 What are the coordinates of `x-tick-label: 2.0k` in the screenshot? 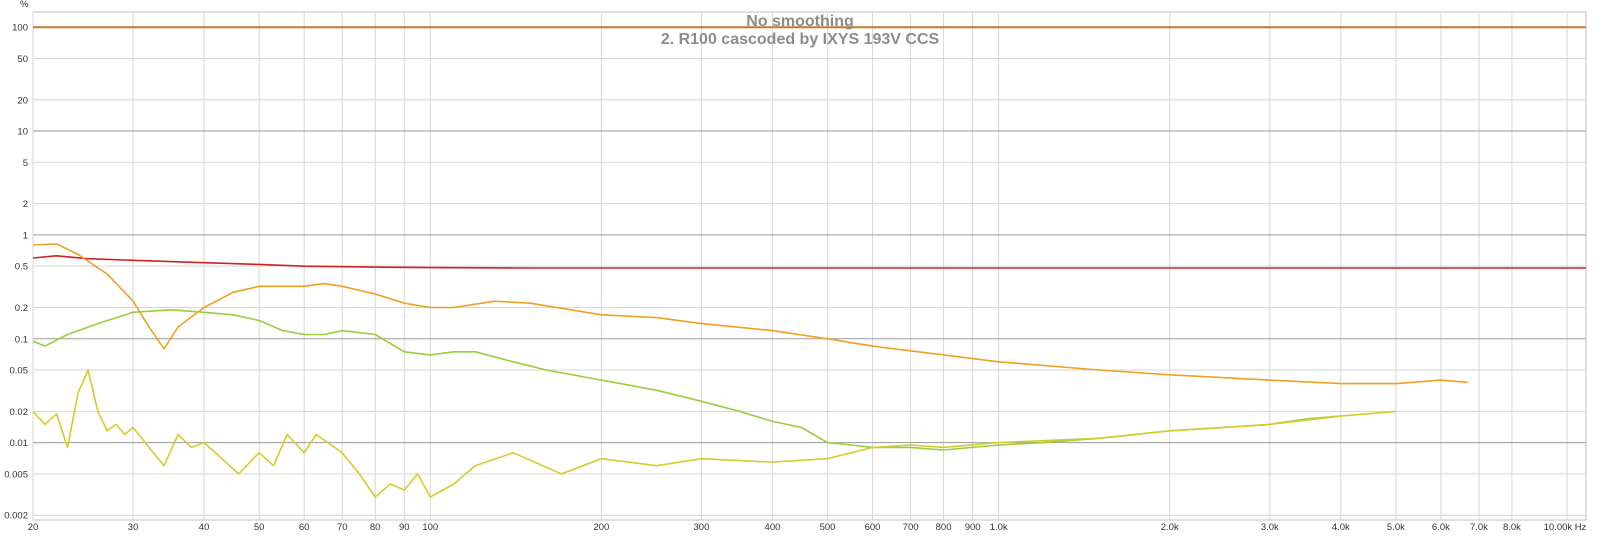 It's located at (1170, 527).